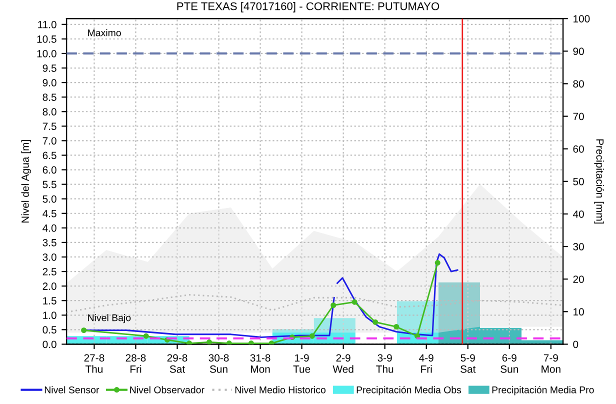 This screenshot has width=616, height=404. I want to click on y-axis-title: Nivel del Agua [m], so click(26, 181).